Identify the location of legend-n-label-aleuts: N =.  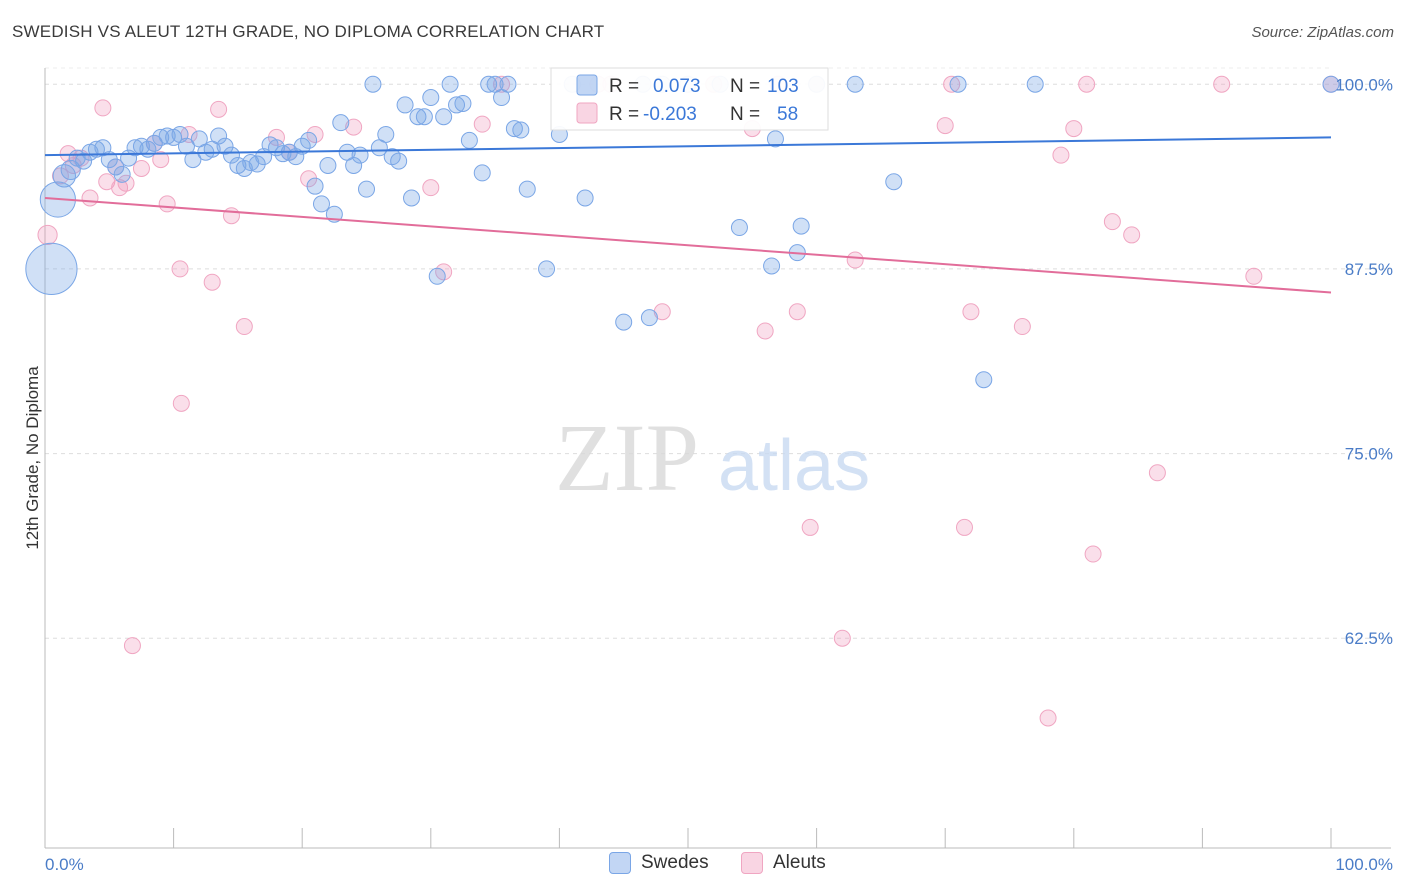
(745, 114).